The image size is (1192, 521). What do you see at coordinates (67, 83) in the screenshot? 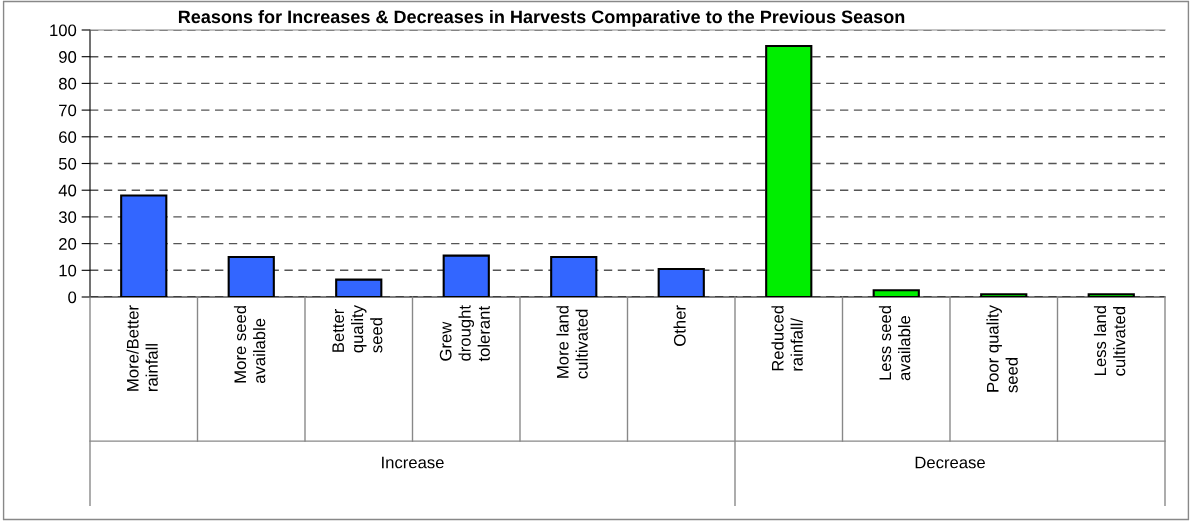
I see `y-tick-label: 80` at bounding box center [67, 83].